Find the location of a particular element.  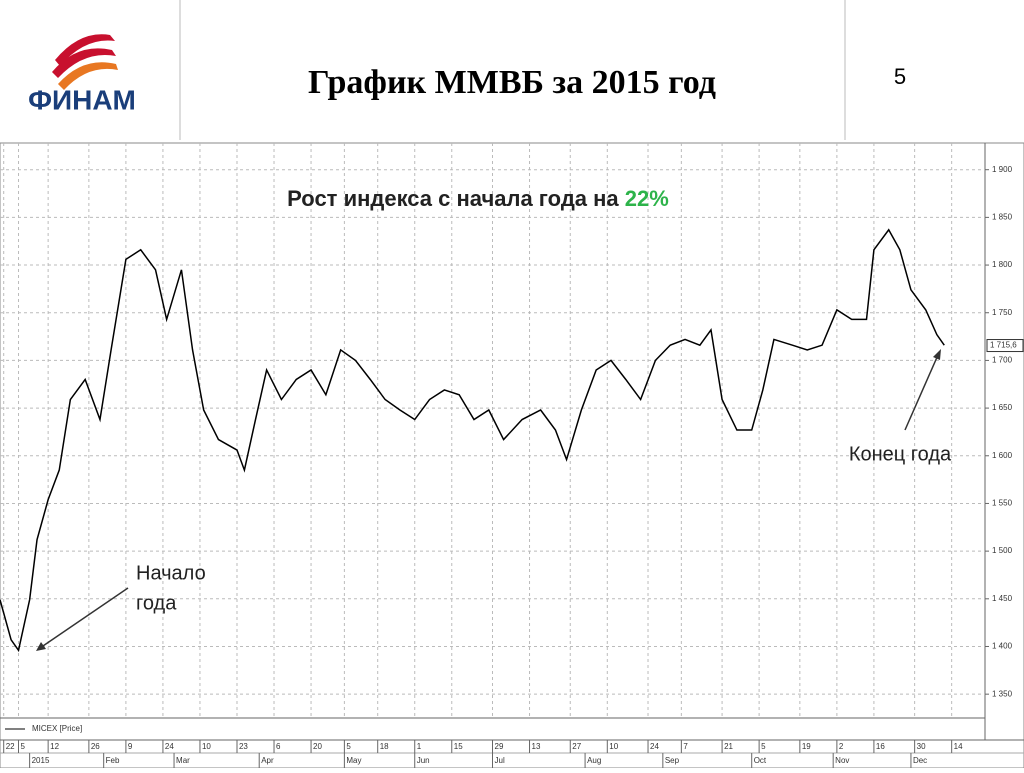

x-tick-label: 13 is located at coordinates (536, 746).